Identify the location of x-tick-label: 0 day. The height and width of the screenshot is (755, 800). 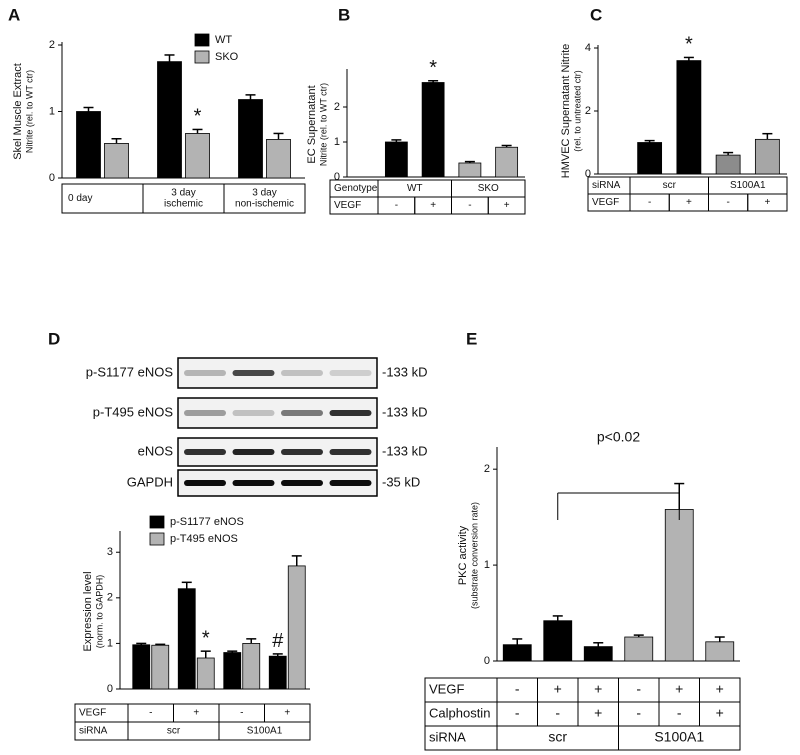
(80, 198).